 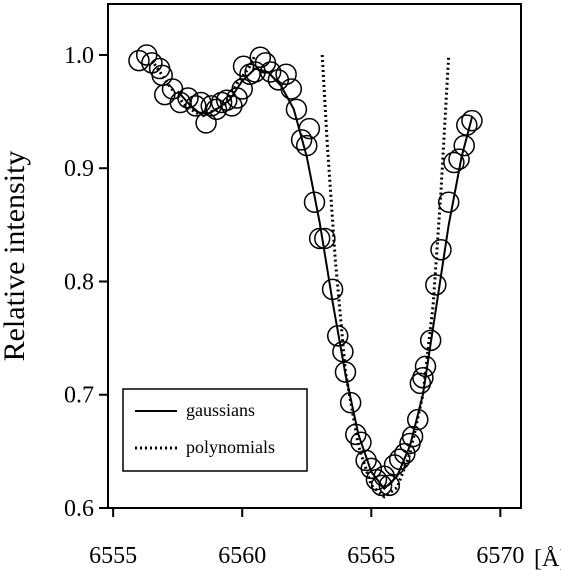 I want to click on y-tick-label: 0.7, so click(x=79, y=396).